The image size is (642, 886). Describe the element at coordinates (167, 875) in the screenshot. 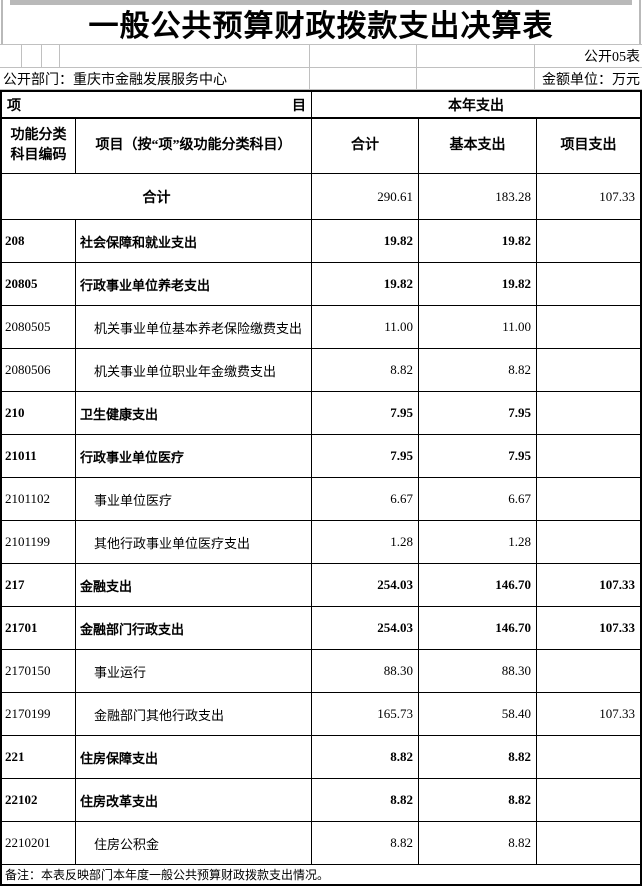

I see `footnote-text: 备注：本表反映部门本年度一般公共预算财政拨款支出情况。` at that location.